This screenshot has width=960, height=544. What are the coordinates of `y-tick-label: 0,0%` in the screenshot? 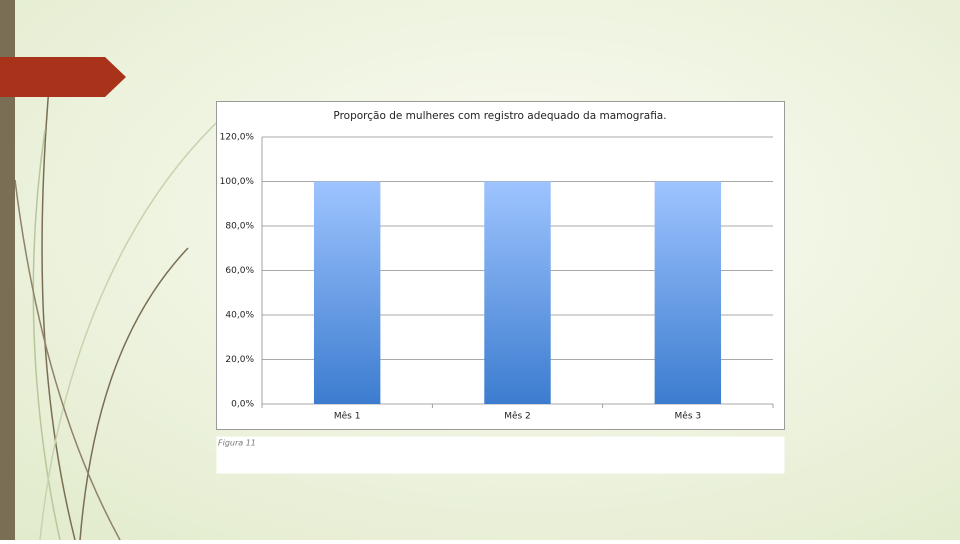 It's located at (242, 405).